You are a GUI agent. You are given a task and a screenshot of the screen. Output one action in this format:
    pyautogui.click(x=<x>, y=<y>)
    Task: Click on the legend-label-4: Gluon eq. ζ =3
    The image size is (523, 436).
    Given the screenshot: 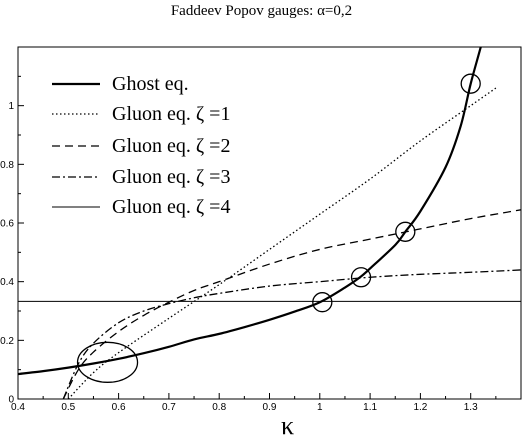 What is the action you would take?
    pyautogui.click(x=171, y=177)
    